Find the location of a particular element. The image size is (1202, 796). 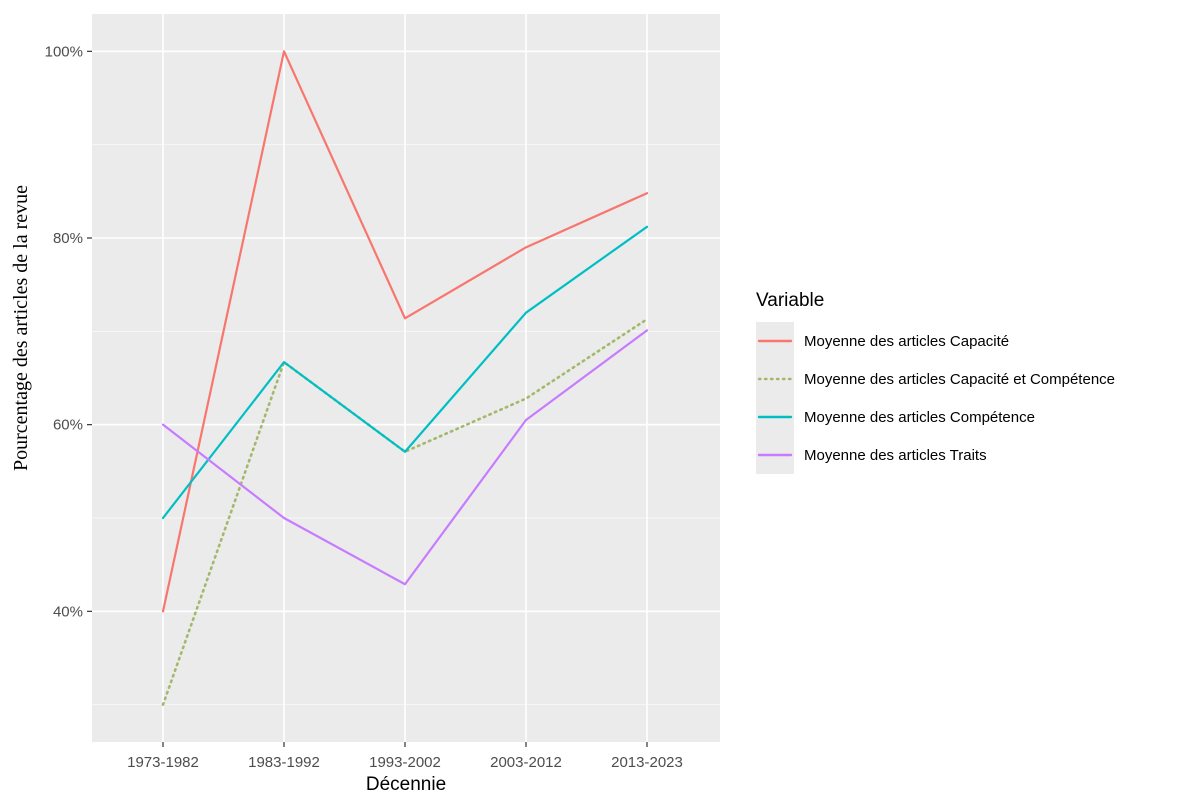

y-tick-label: 60% is located at coordinates (68, 425).